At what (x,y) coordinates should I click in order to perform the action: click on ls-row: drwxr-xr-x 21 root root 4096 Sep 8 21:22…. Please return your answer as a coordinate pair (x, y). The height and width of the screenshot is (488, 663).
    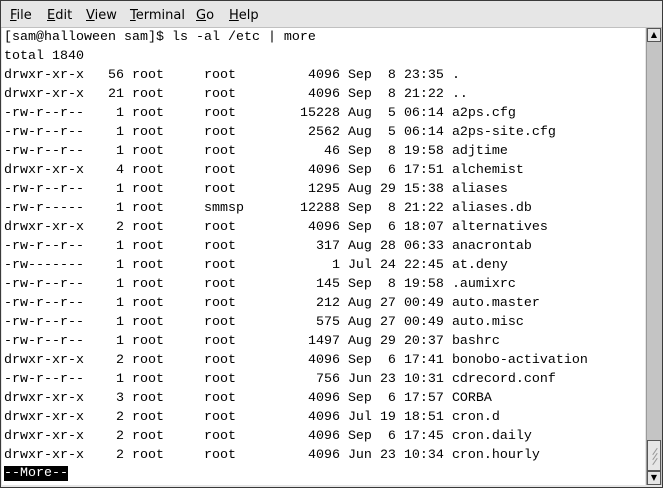
    Looking at the image, I should click on (236, 94).